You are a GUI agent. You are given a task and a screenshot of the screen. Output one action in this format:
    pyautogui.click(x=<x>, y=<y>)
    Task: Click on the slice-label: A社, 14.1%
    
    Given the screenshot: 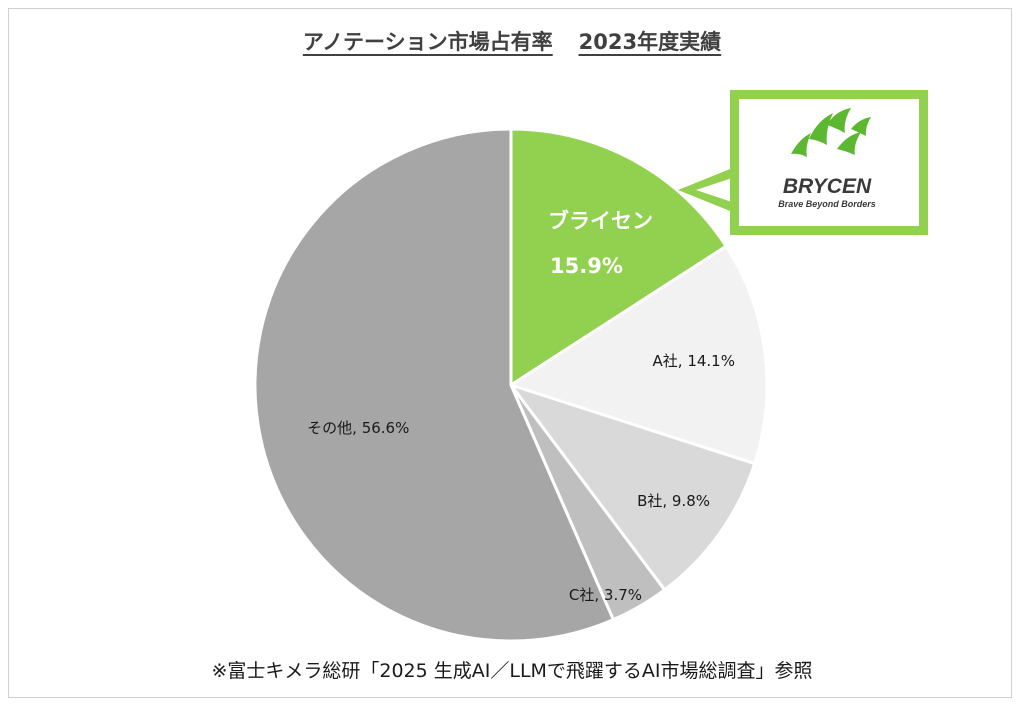 What is the action you would take?
    pyautogui.click(x=694, y=361)
    